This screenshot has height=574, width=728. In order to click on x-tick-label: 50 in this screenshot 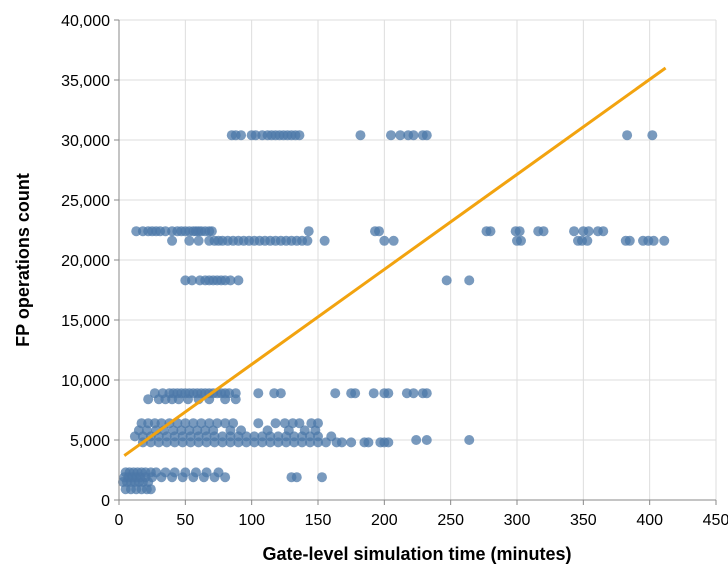, I will do `click(185, 520)`.